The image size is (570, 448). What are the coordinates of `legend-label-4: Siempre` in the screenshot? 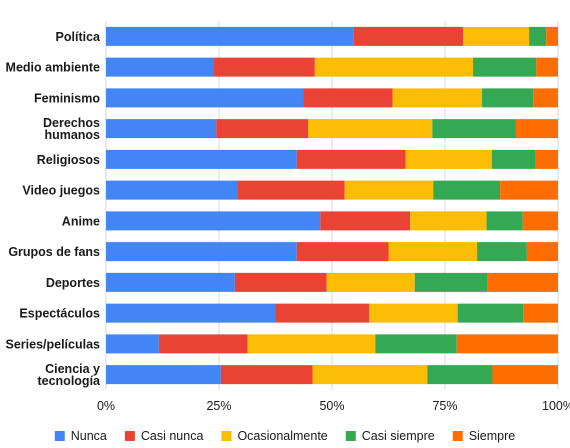 It's located at (492, 436).